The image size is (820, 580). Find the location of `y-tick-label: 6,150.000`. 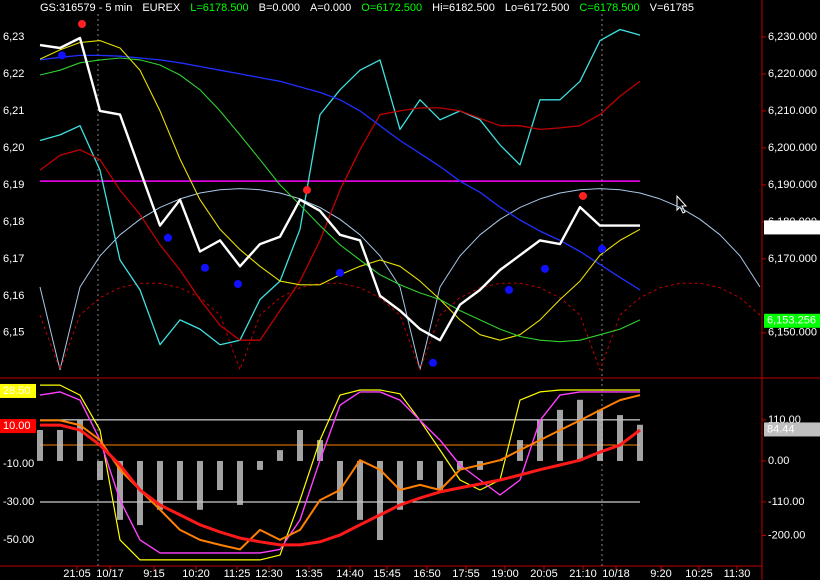

y-tick-label: 6,150.000 is located at coordinates (792, 333).